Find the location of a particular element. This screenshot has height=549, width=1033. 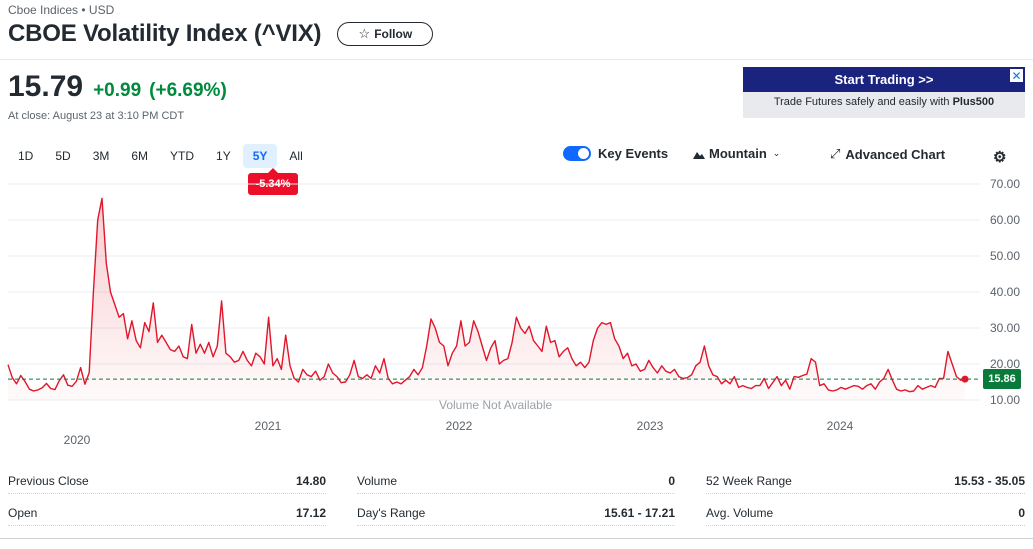

key-events-label: Key Events is located at coordinates (633, 153).